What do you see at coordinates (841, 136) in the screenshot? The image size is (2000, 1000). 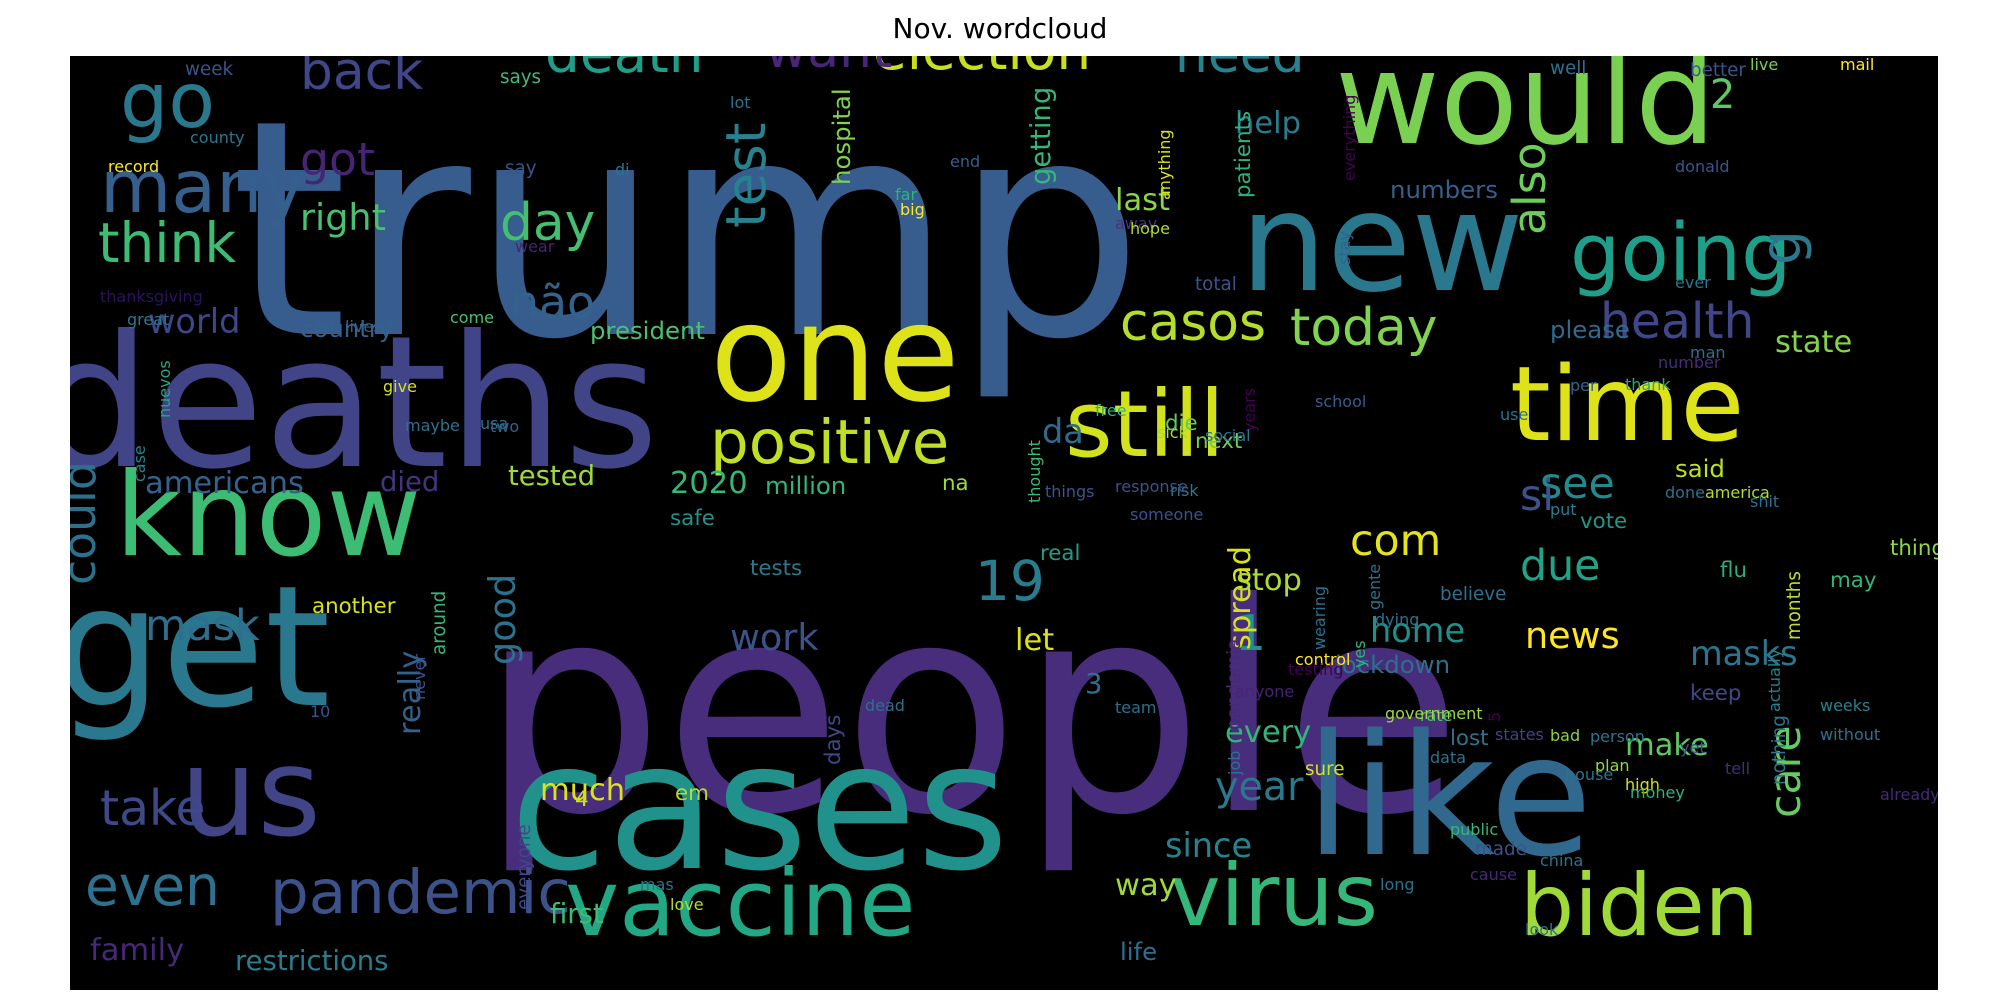 I see `word-hospital: hospital` at bounding box center [841, 136].